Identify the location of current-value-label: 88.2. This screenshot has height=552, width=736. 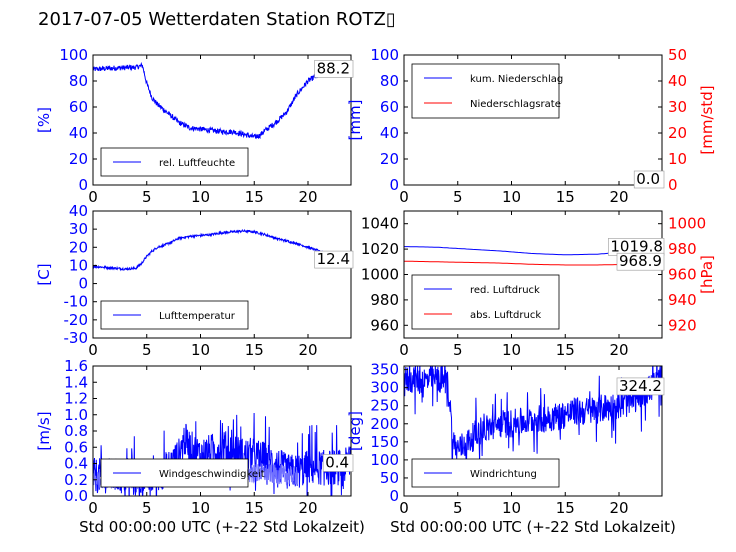
(333, 68).